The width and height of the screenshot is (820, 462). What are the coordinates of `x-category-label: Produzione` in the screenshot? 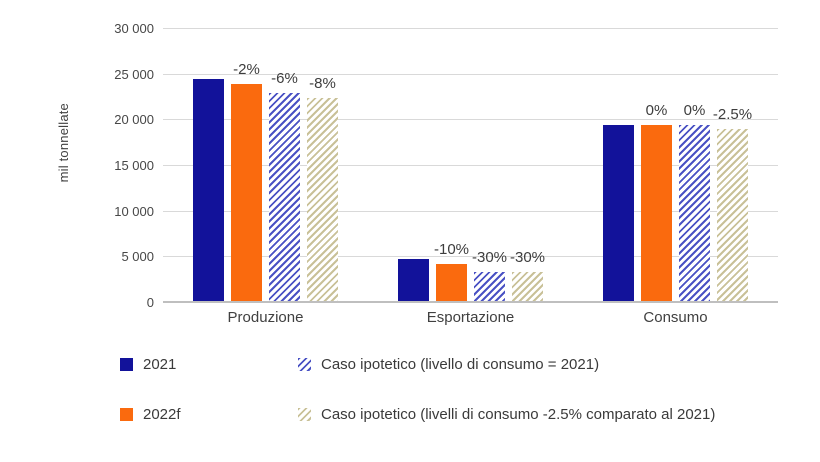 It's located at (265, 317).